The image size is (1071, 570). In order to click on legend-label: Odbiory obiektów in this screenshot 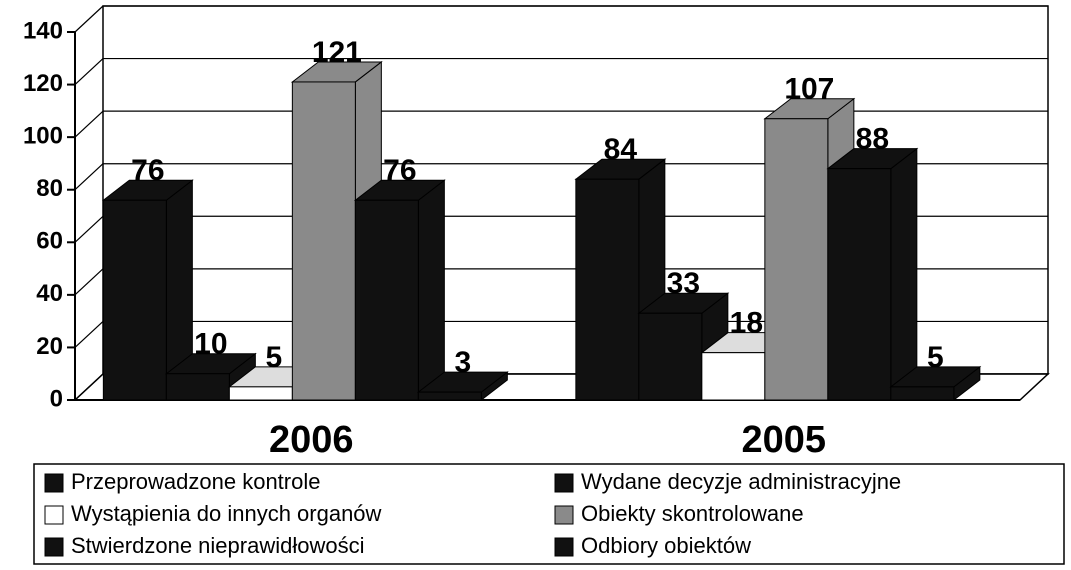, I will do `click(666, 545)`.